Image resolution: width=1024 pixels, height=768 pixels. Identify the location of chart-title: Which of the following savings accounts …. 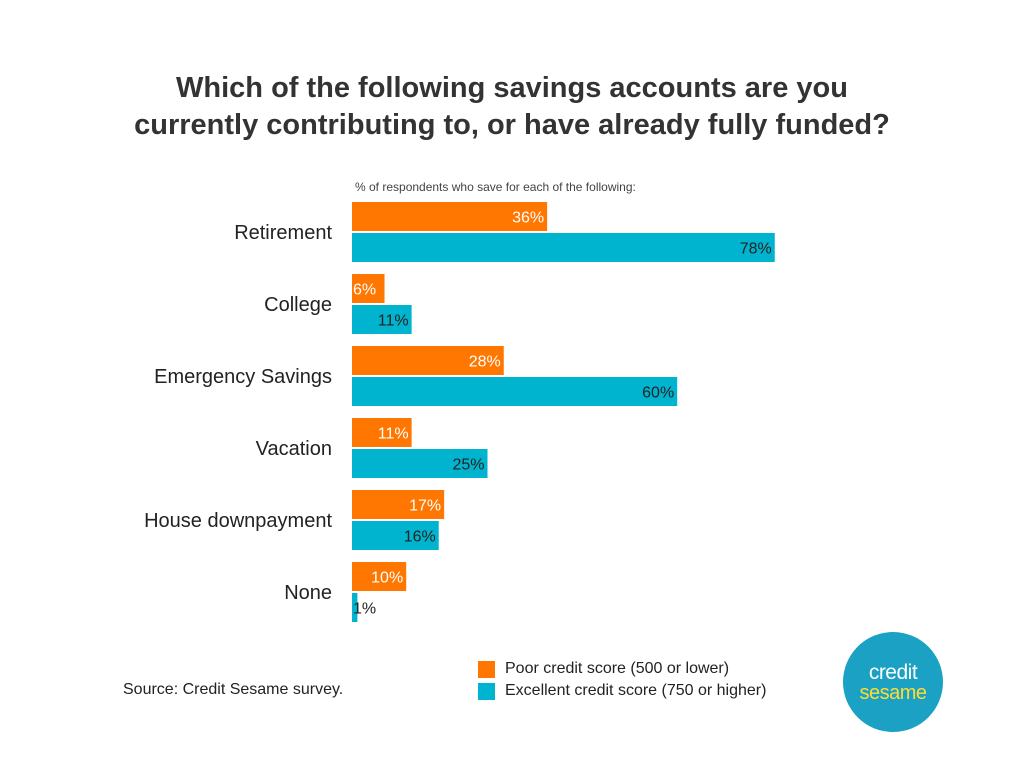
(512, 107).